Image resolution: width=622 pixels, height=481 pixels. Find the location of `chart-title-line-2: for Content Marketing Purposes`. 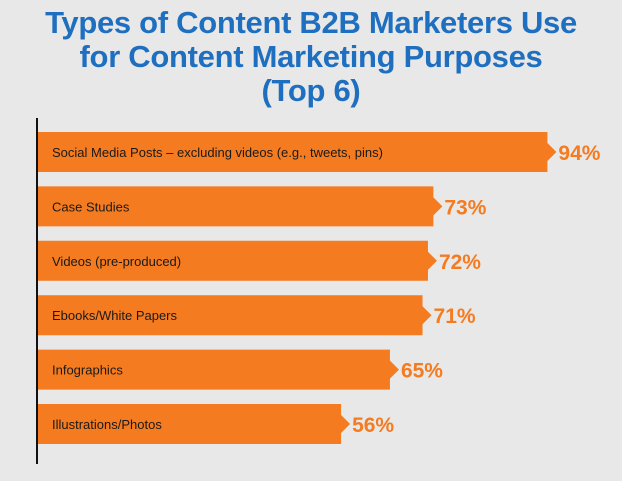

chart-title-line-2: for Content Marketing Purposes is located at coordinates (311, 56).